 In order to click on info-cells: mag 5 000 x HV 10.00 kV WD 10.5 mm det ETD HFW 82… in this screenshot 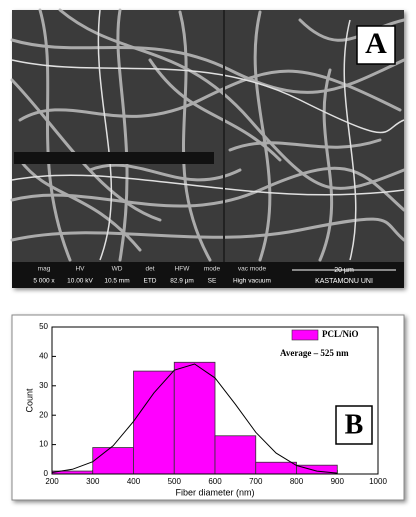, I will do `click(152, 275)`.